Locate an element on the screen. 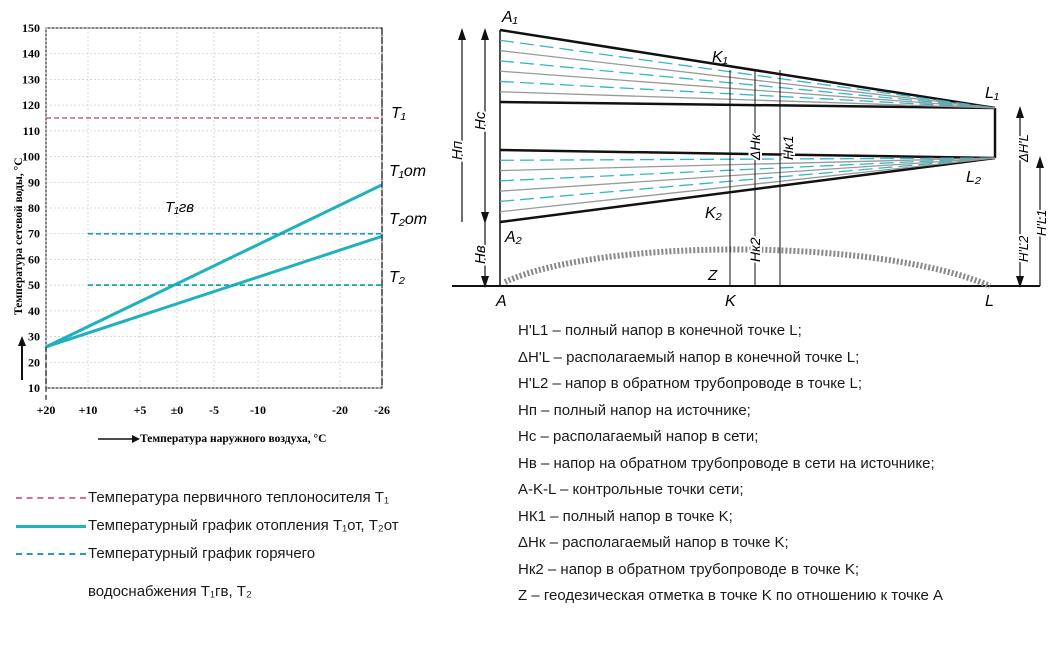 This screenshot has width=1050, height=652. x-tick-label: +20 is located at coordinates (46, 410).